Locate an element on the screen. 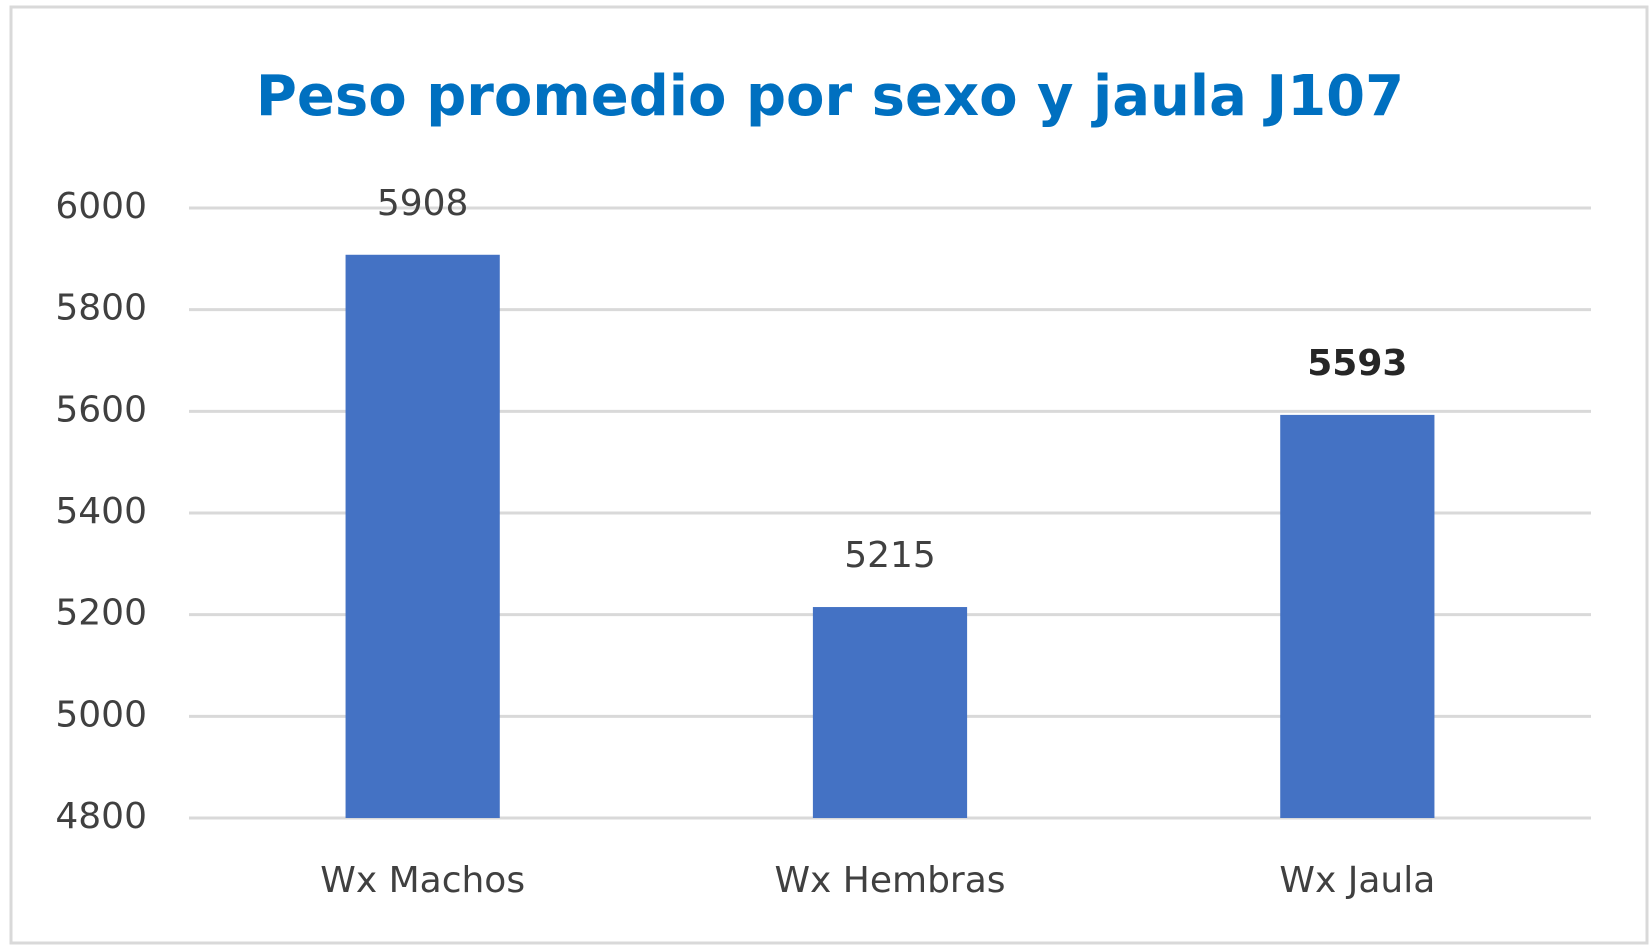 The image size is (1650, 946). x-tick-label: Wx Hembras is located at coordinates (889, 880).